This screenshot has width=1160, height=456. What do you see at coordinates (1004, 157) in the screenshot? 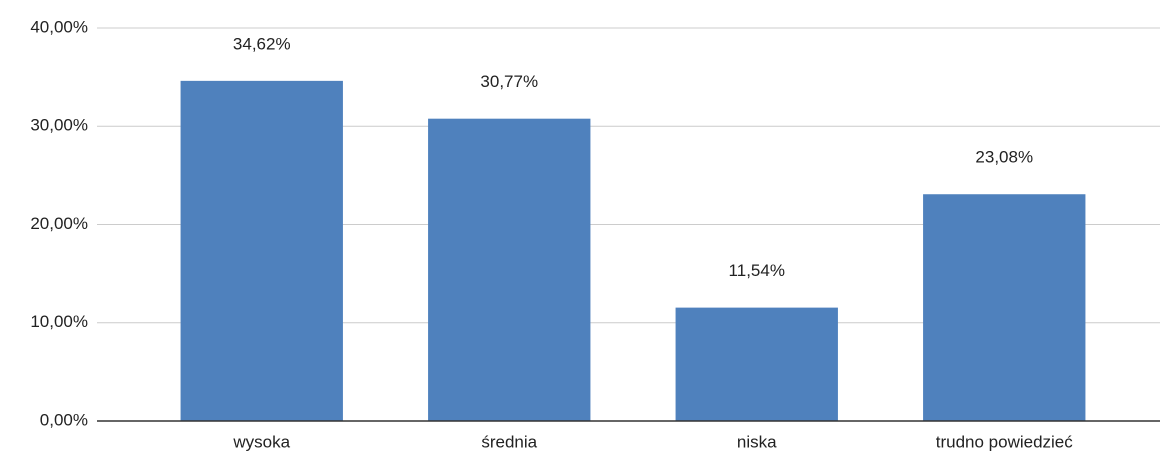
I see `data-label: 23,08%` at bounding box center [1004, 157].